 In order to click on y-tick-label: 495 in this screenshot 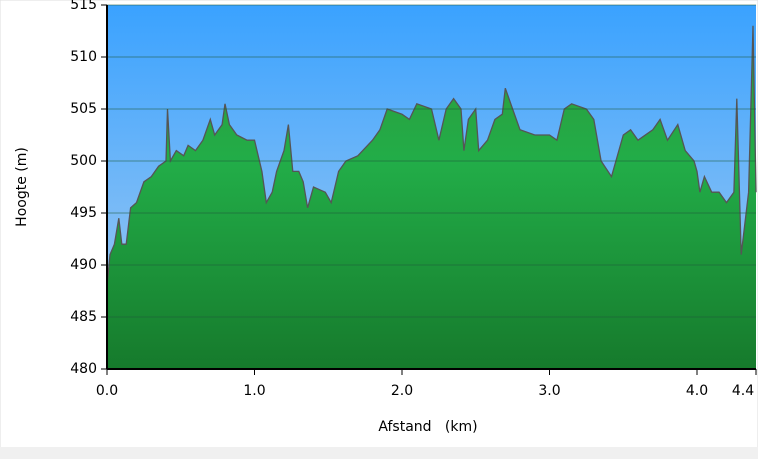, I will do `click(83, 213)`.